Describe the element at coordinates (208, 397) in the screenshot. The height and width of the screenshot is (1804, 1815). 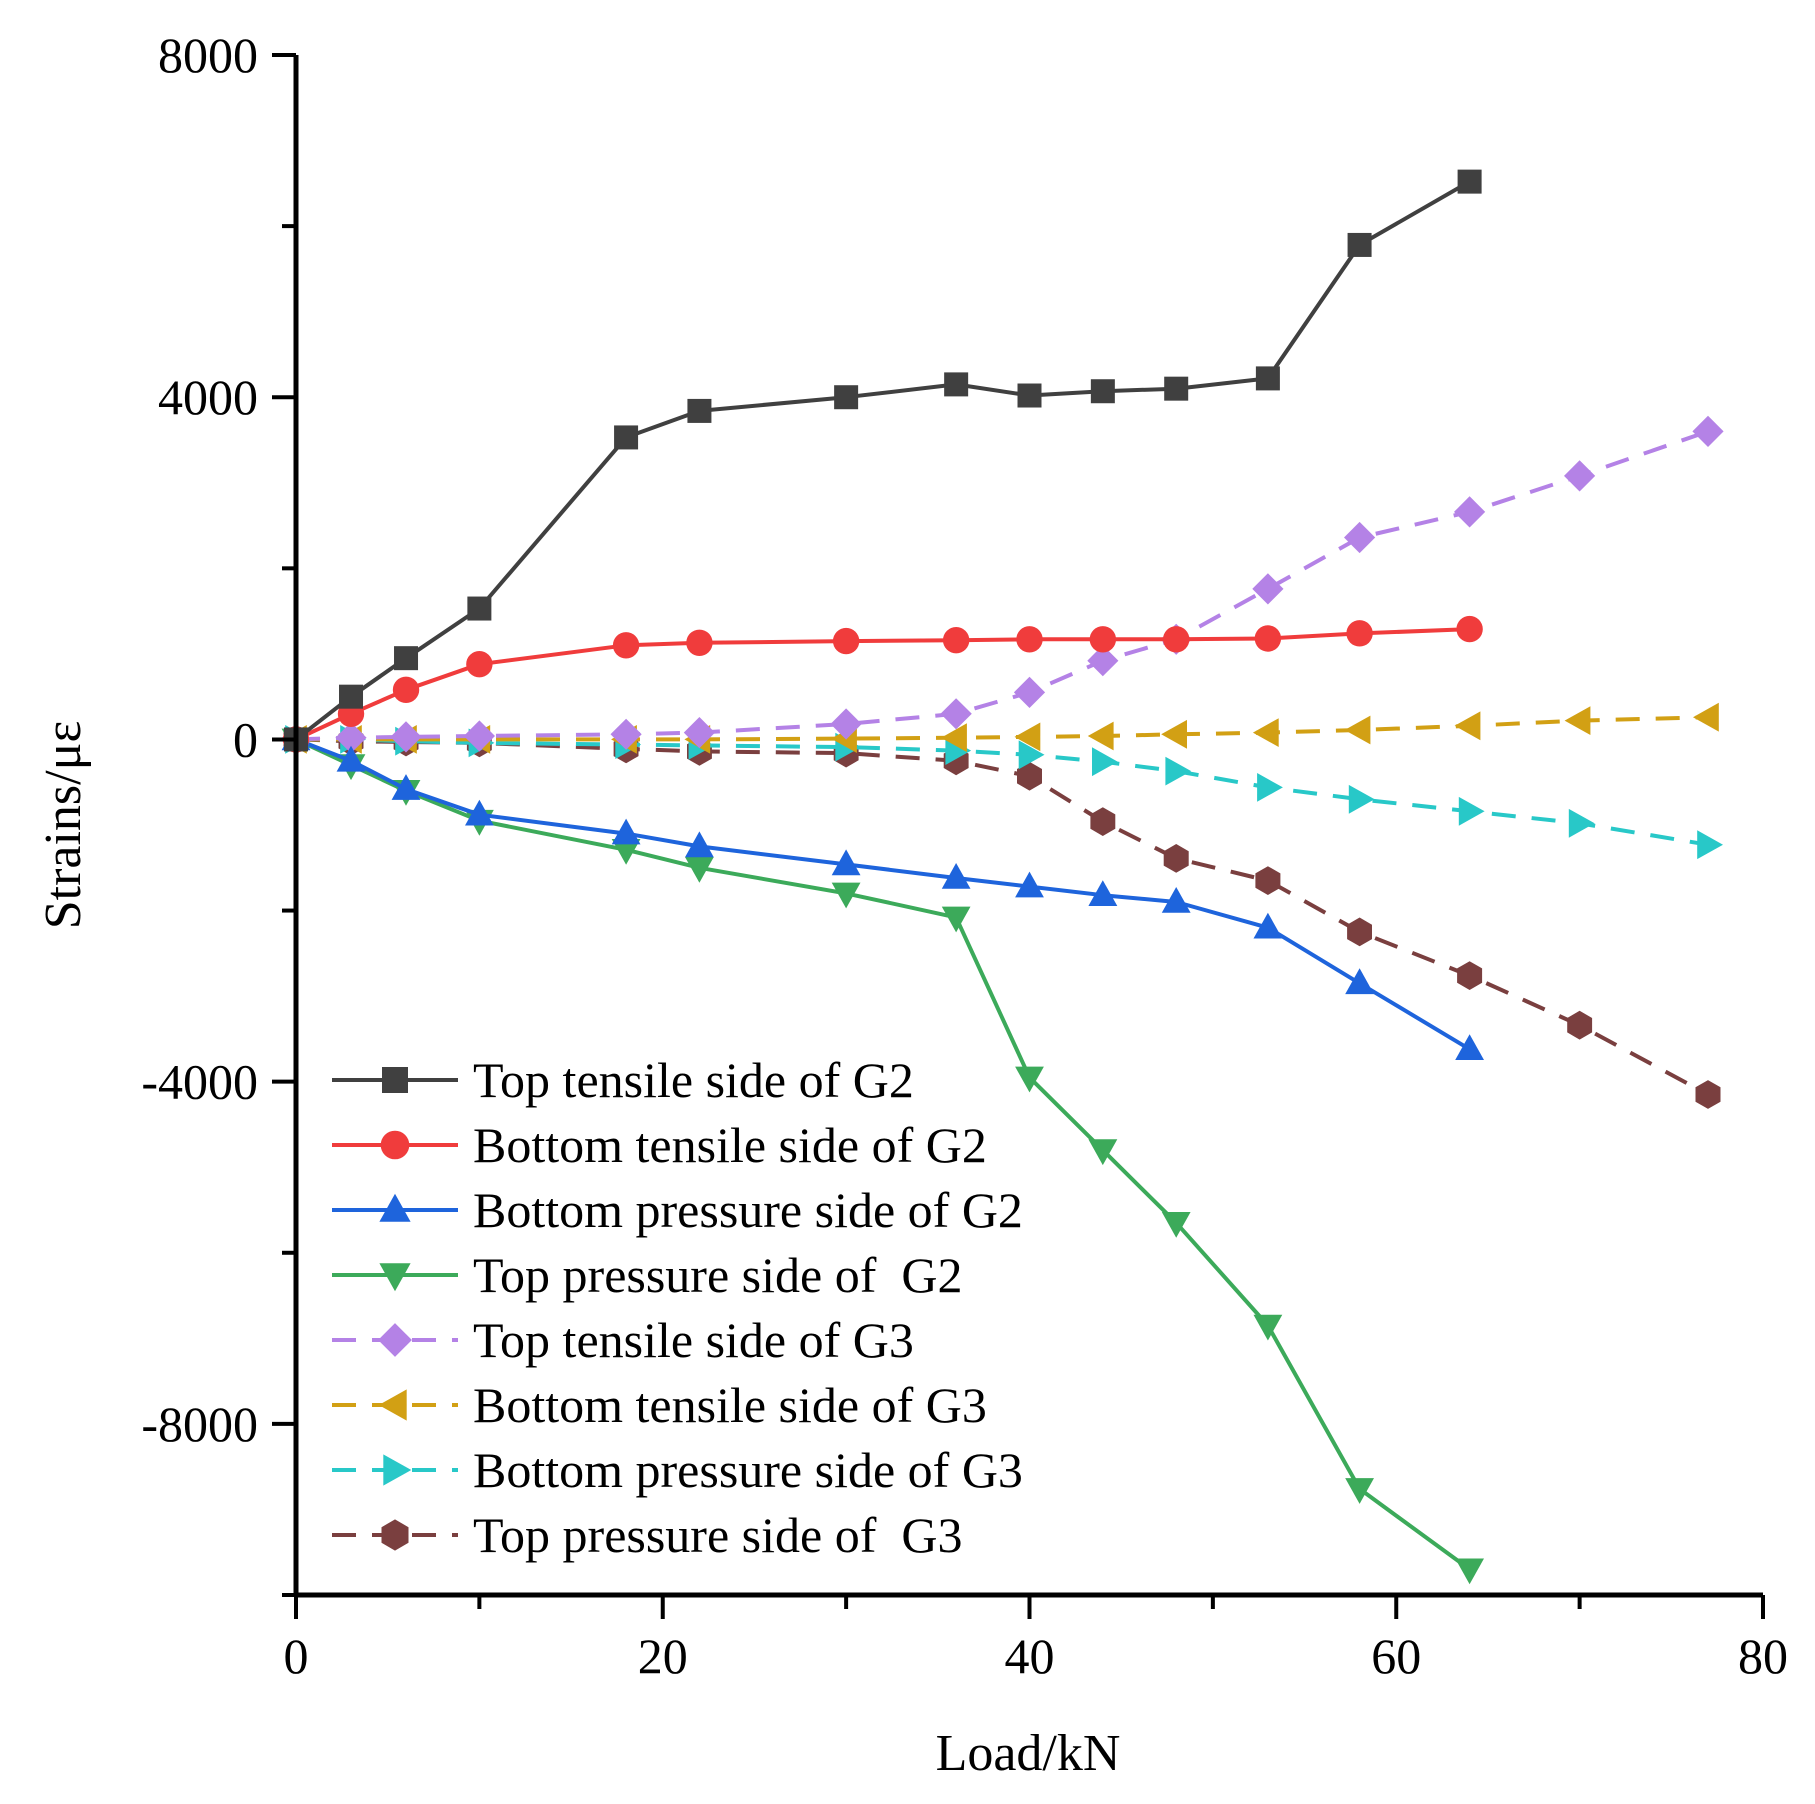
I see `y-tick-label: 4000` at that location.